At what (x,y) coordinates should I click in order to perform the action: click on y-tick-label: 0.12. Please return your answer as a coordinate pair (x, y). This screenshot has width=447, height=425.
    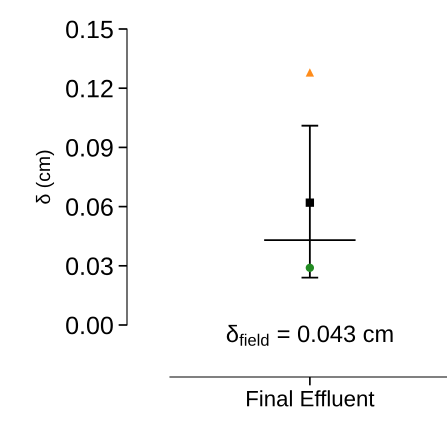
    Looking at the image, I should click on (89, 89).